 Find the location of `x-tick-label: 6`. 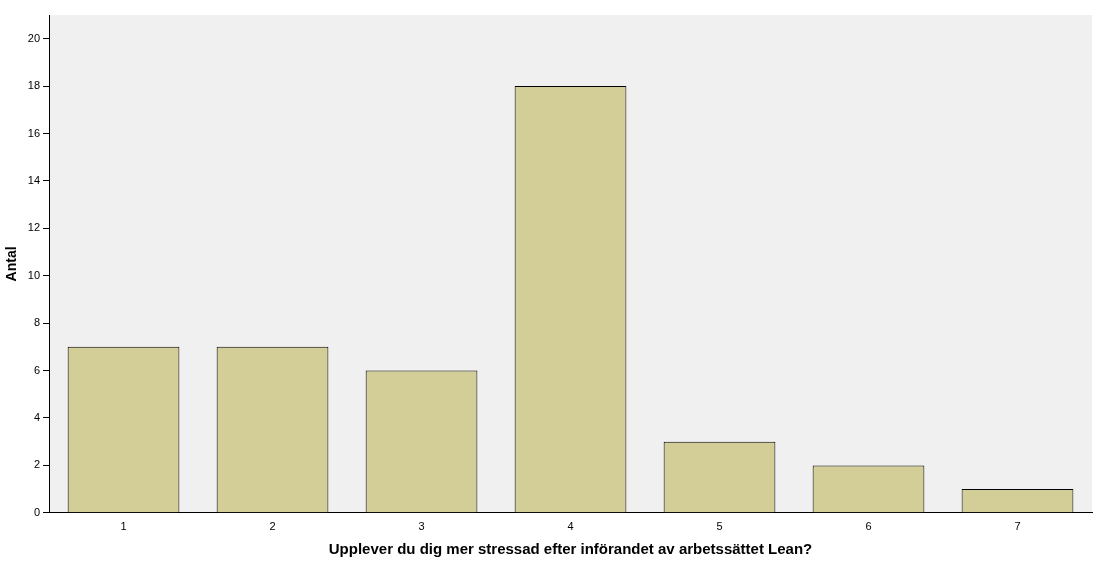

x-tick-label: 6 is located at coordinates (868, 526).